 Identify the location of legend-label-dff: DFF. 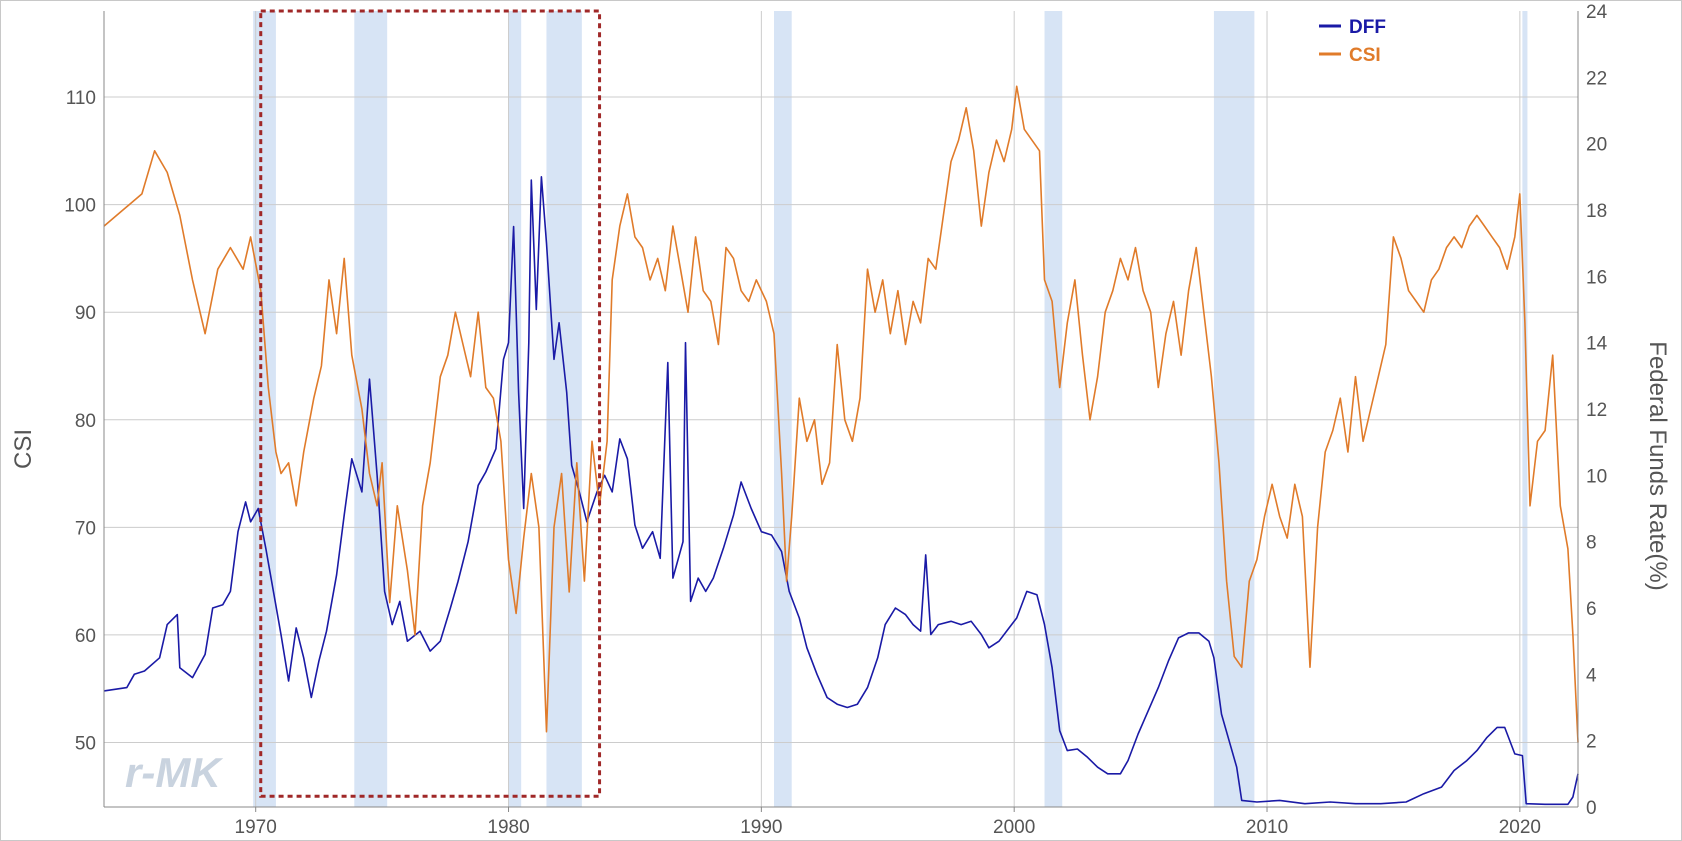
(1367, 27).